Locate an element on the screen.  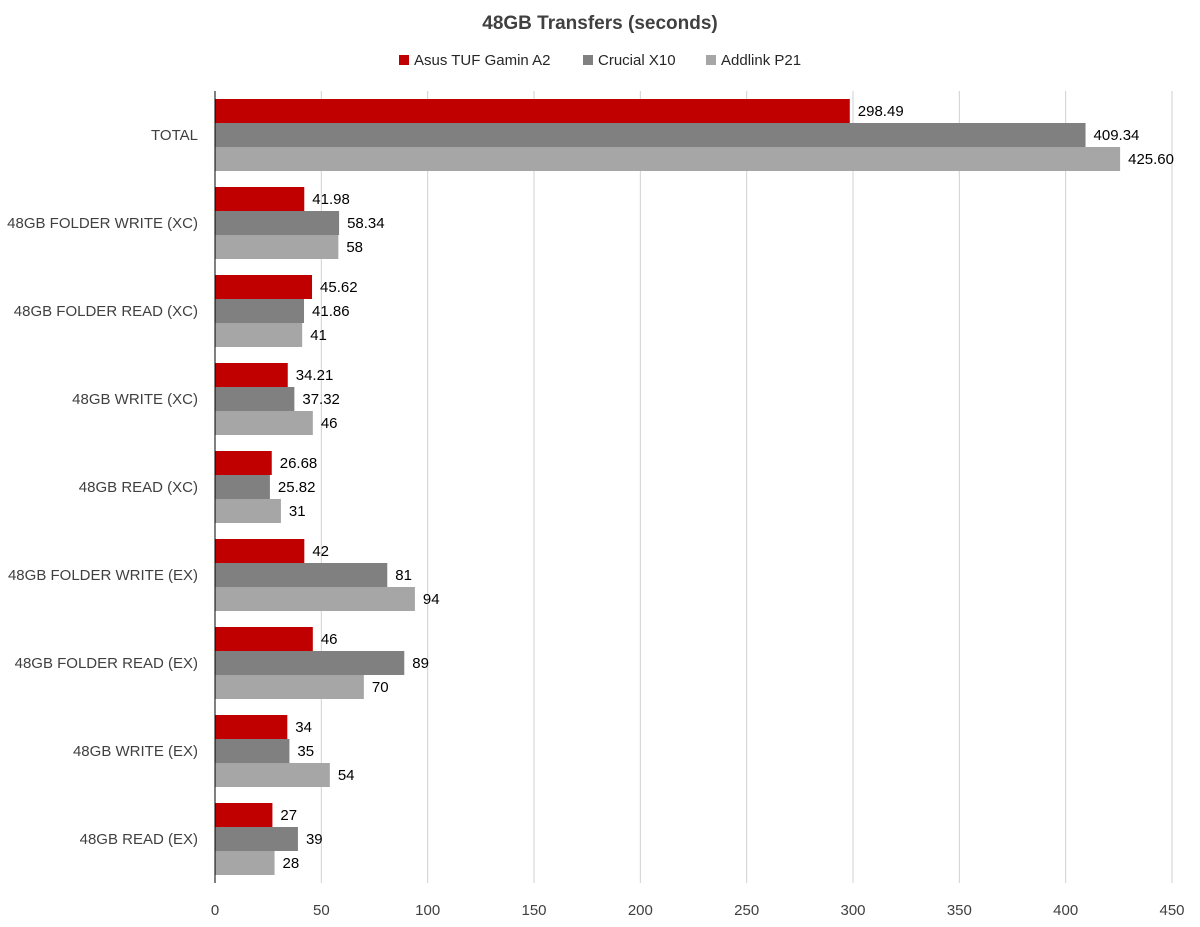
data-label: 34 is located at coordinates (303, 727).